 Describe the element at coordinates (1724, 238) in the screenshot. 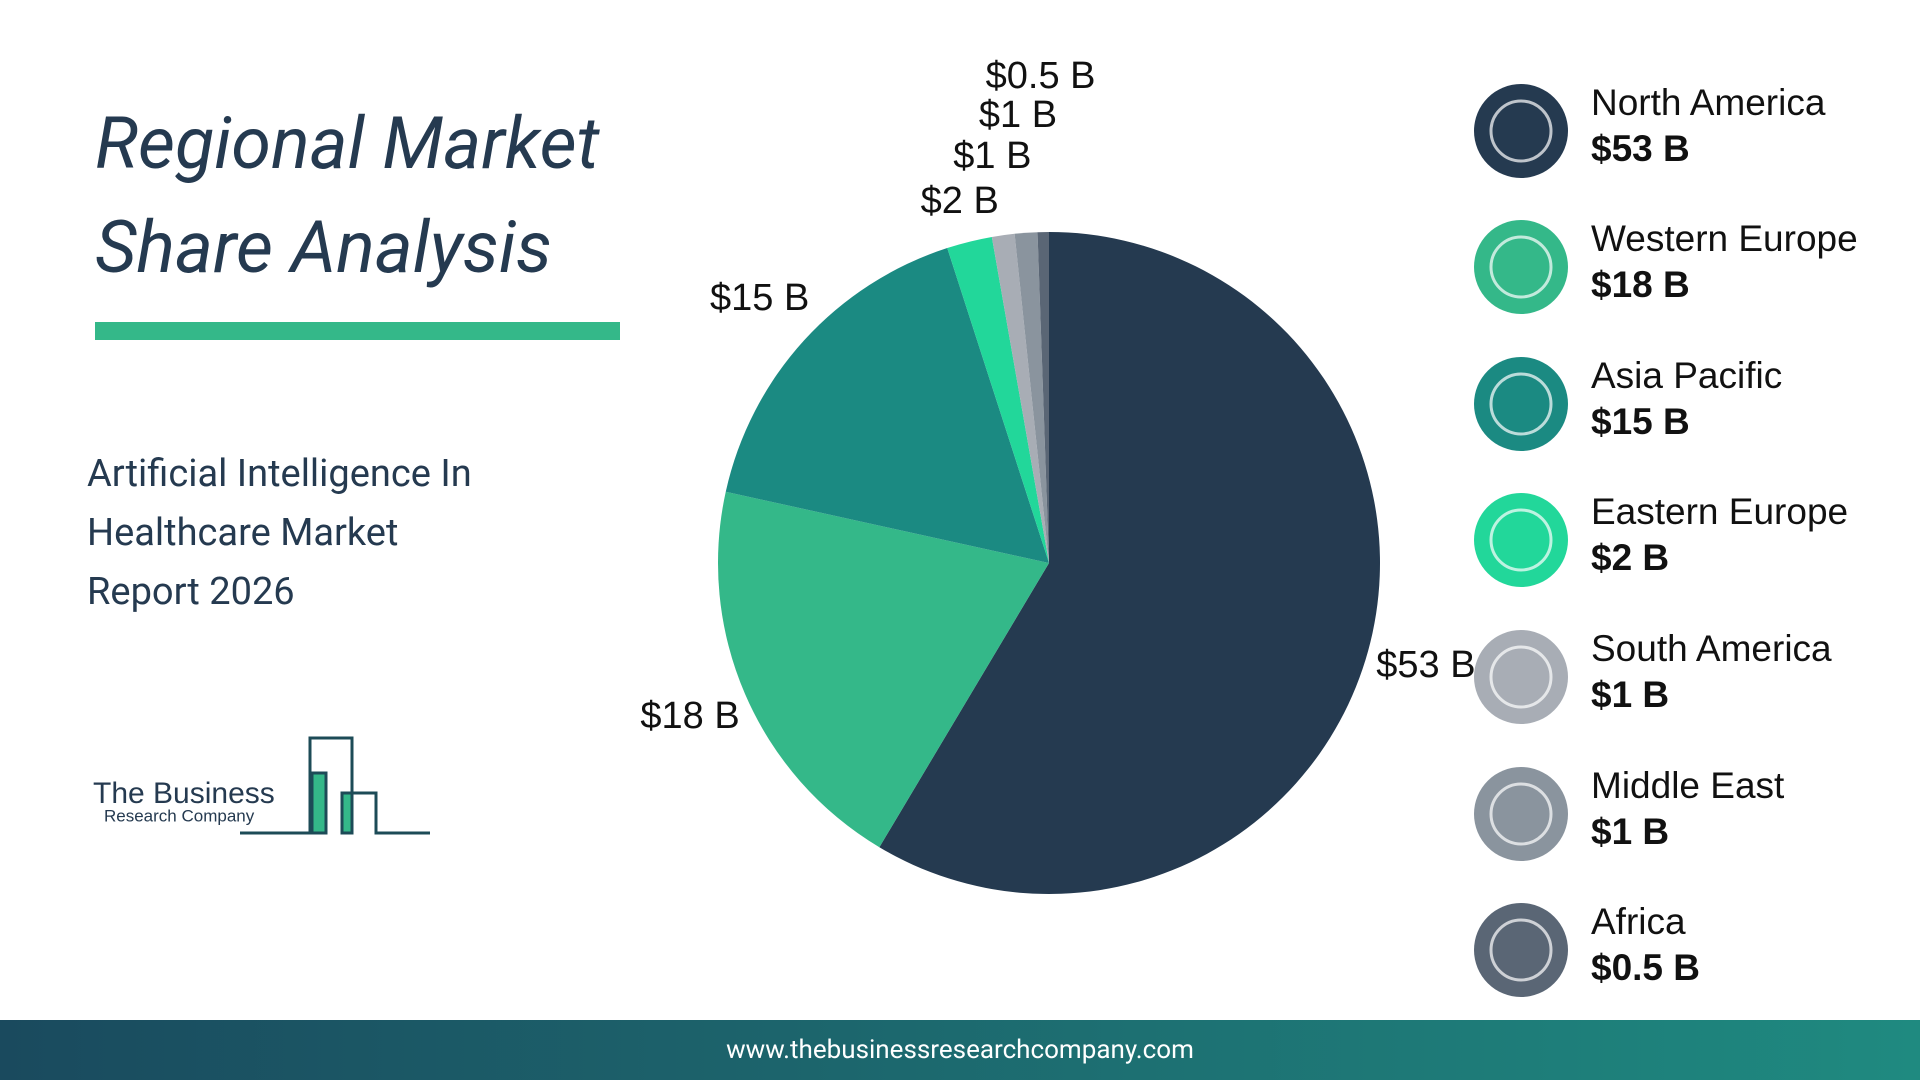

I see `legend-label: Western Europe` at that location.